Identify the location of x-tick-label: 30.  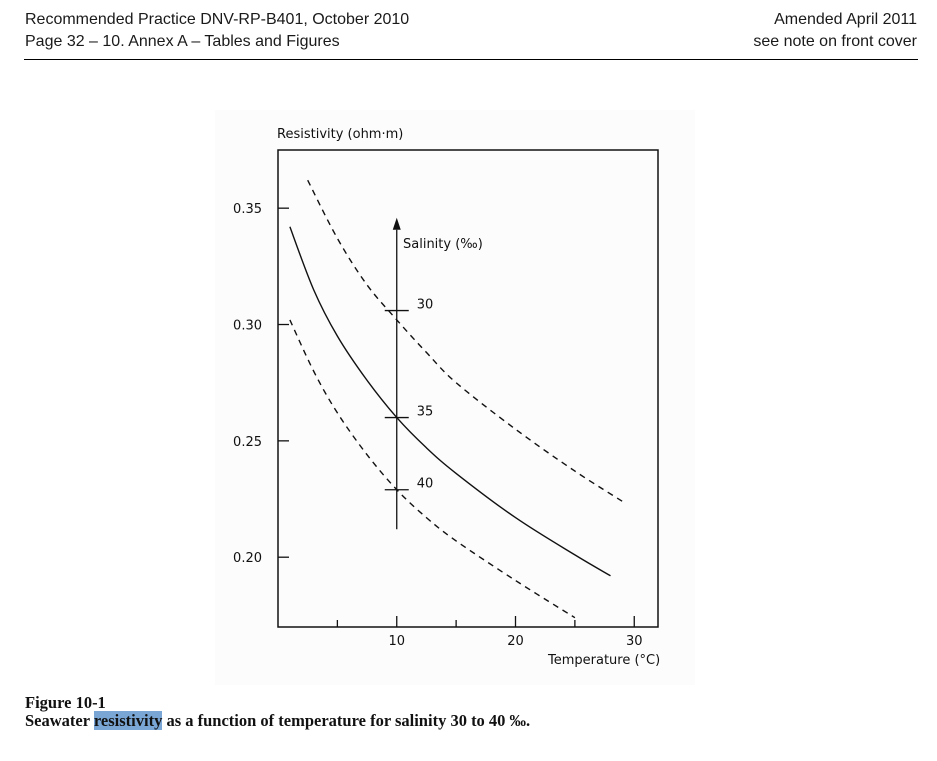
(634, 641).